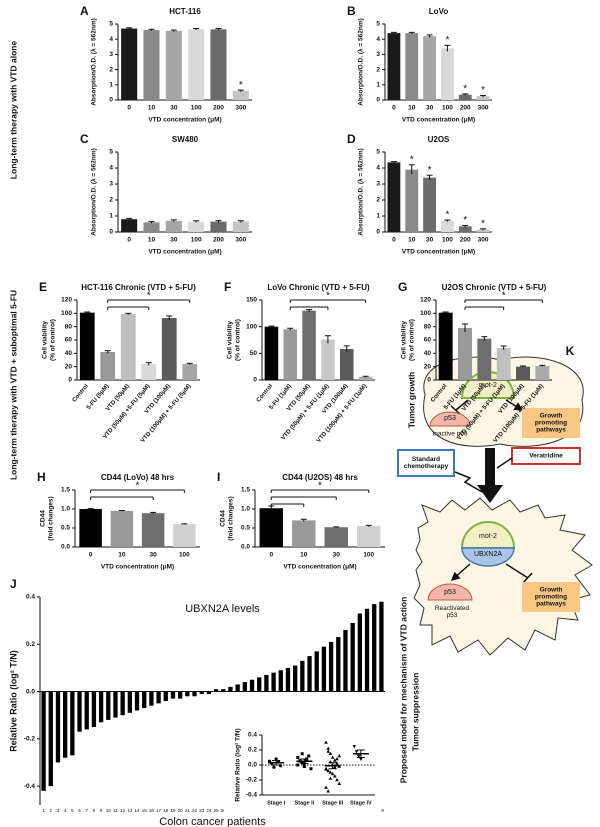 The height and width of the screenshot is (827, 600). Describe the element at coordinates (43, 287) in the screenshot. I see `panel-letter: E` at that location.